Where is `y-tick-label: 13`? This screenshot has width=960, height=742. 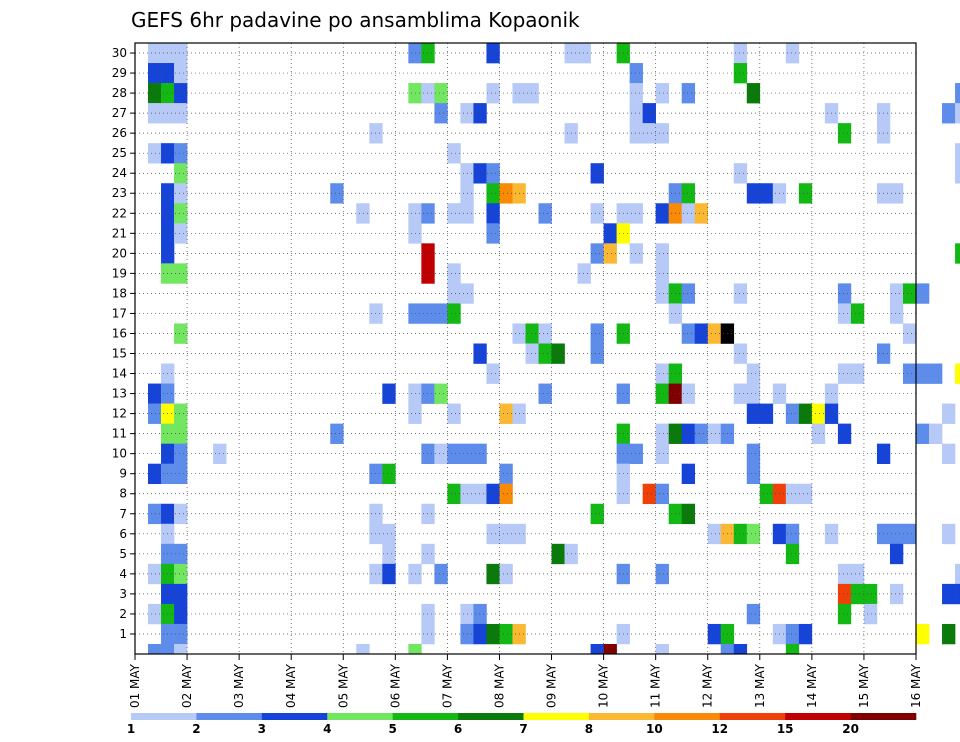
y-tick-label: 13 is located at coordinates (119, 394).